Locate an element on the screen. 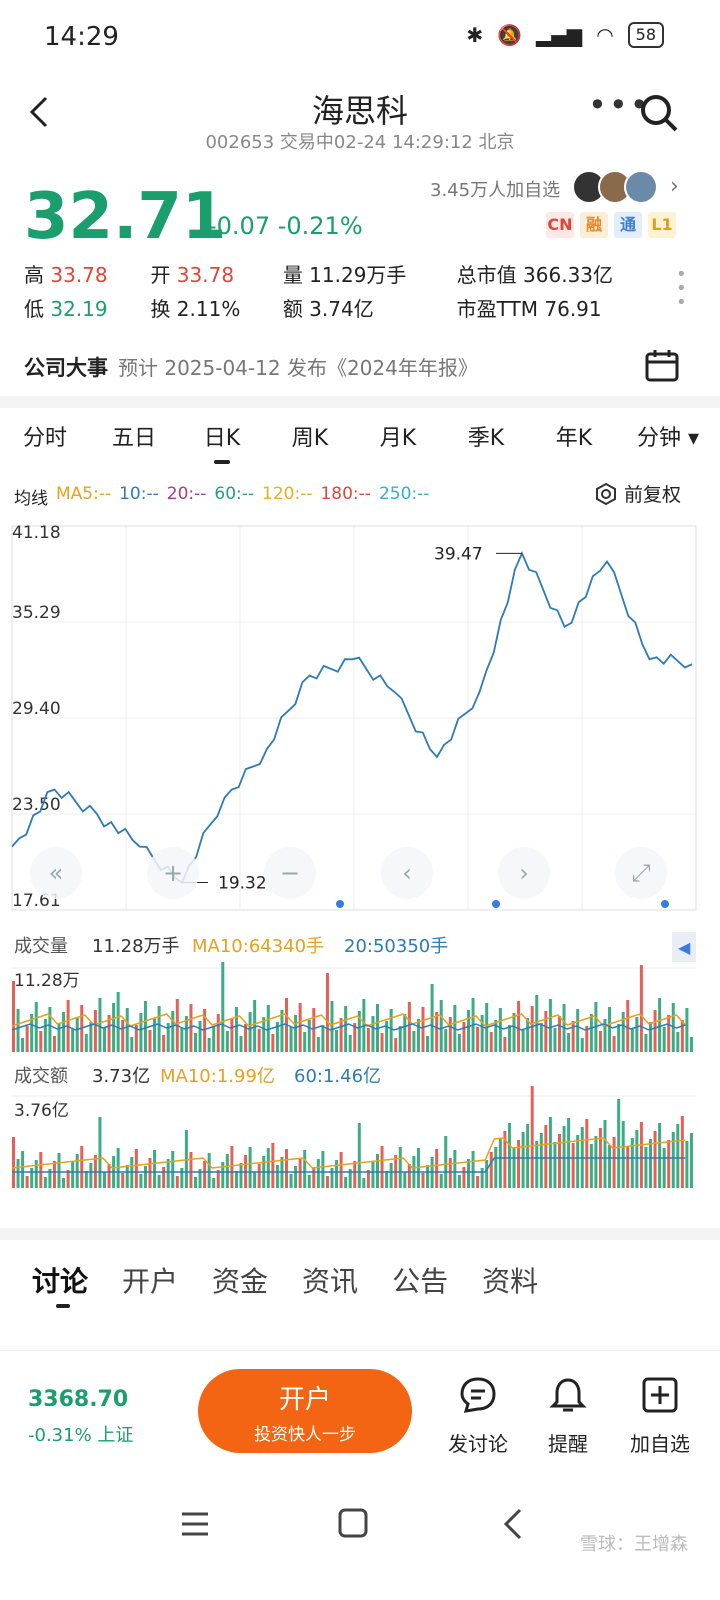 The width and height of the screenshot is (720, 1600). index-change: -0.31% 上证 is located at coordinates (81, 1435).